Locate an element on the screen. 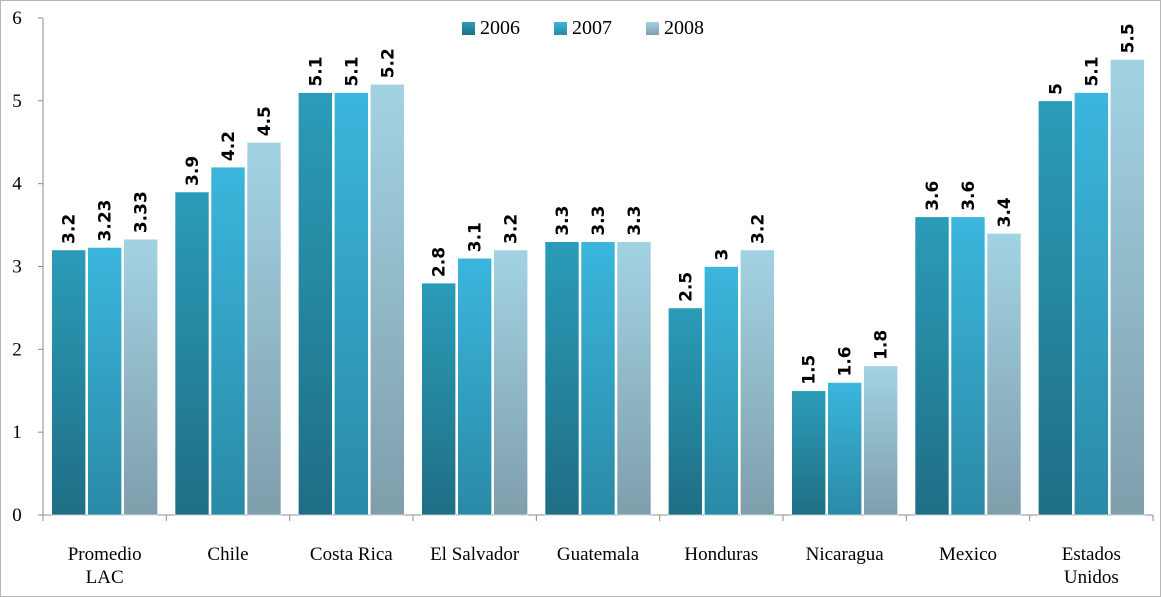 The image size is (1161, 597). data-label: 3 is located at coordinates (722, 255).